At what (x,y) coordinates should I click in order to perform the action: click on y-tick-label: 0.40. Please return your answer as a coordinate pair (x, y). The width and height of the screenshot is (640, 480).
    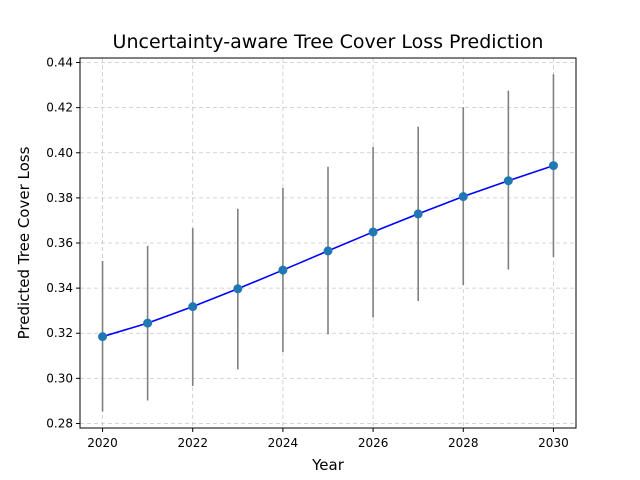
    Looking at the image, I should click on (59, 153).